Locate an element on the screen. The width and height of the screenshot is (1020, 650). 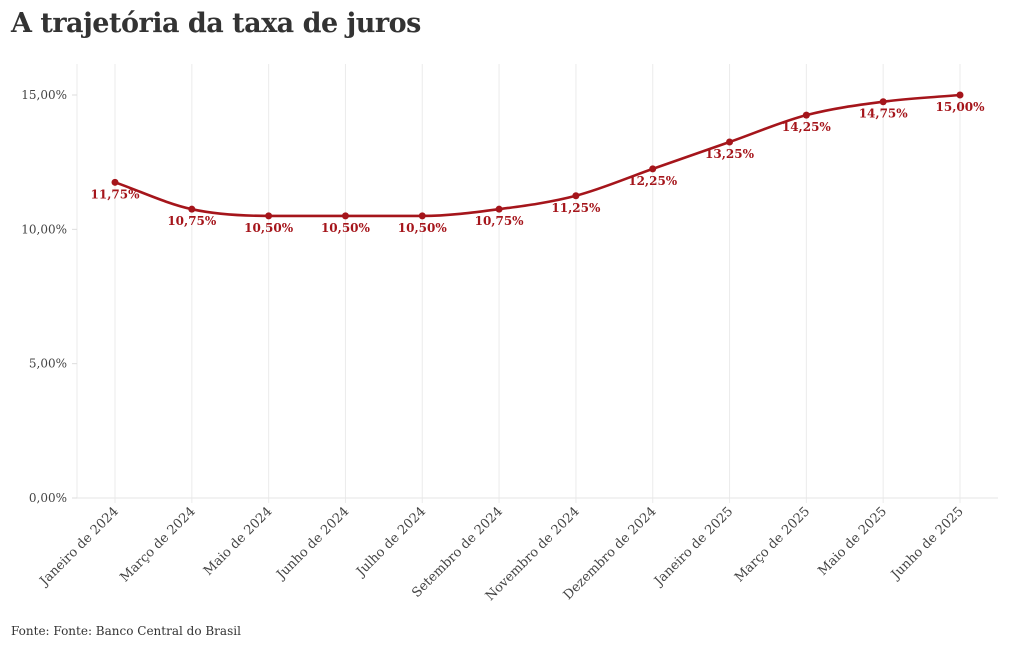
data-label: 11,25% is located at coordinates (576, 208).